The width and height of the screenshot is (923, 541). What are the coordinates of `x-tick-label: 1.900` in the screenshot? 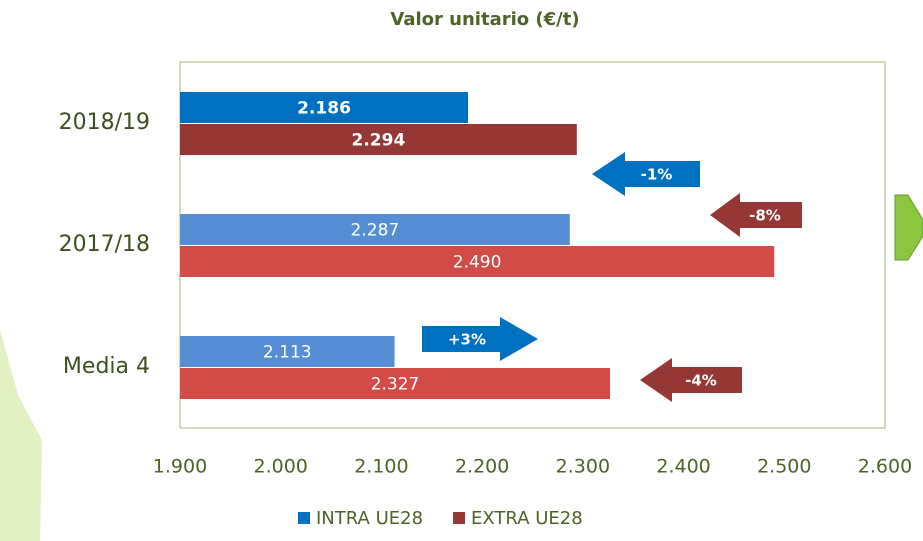 It's located at (180, 467).